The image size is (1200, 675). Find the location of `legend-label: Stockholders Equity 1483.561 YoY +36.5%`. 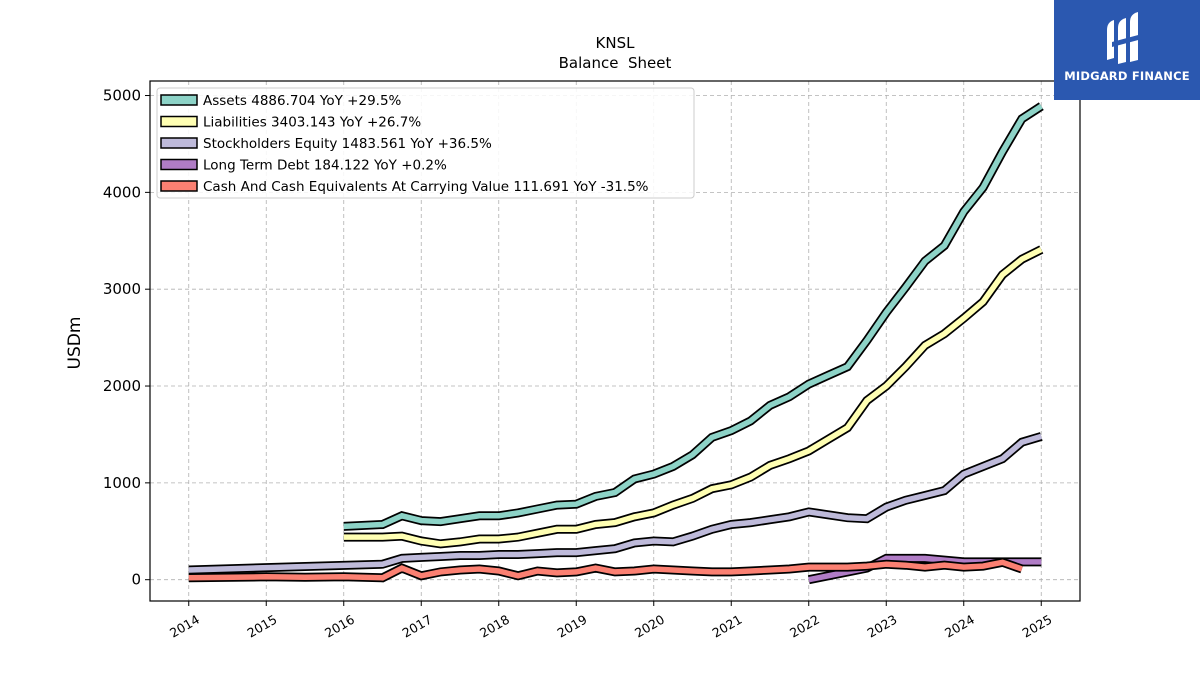

legend-label: Stockholders Equity 1483.561 YoY +36.5% is located at coordinates (347, 144).